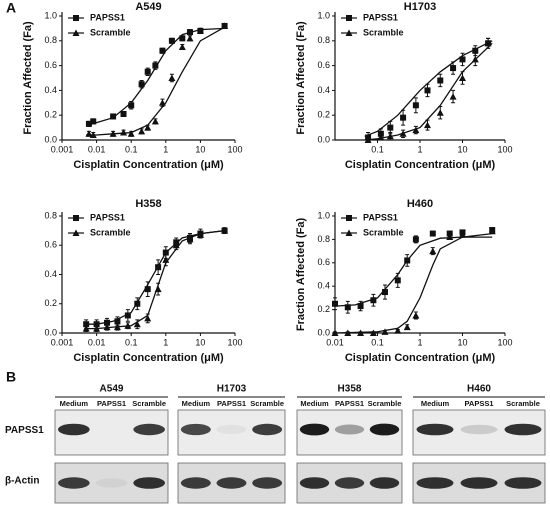  What do you see at coordinates (155, 277) in the screenshot?
I see `fit-curve` at bounding box center [155, 277].